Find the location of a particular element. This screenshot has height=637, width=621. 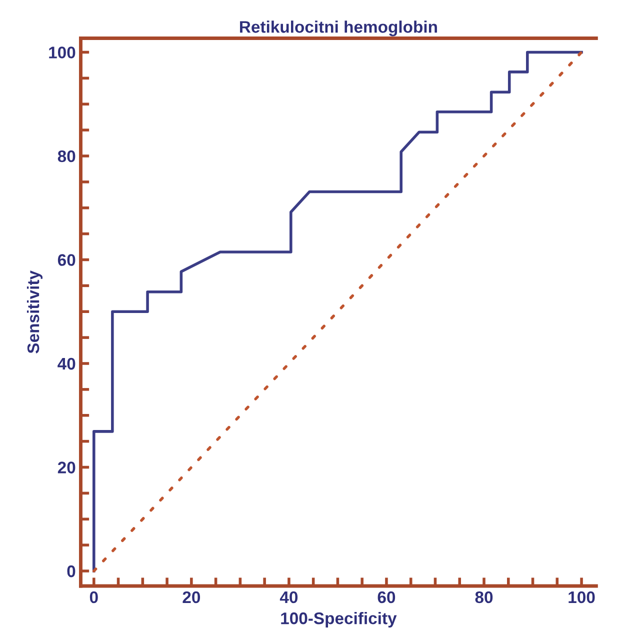

y-tick-label: 100 is located at coordinates (62, 52).